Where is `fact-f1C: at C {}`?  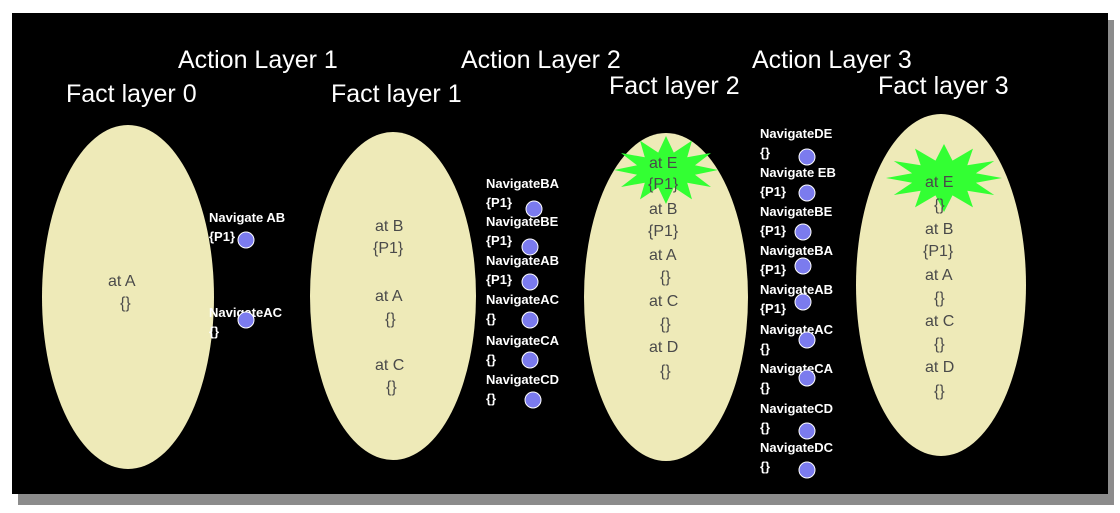 fact-f1C: at C {} is located at coordinates (389, 376).